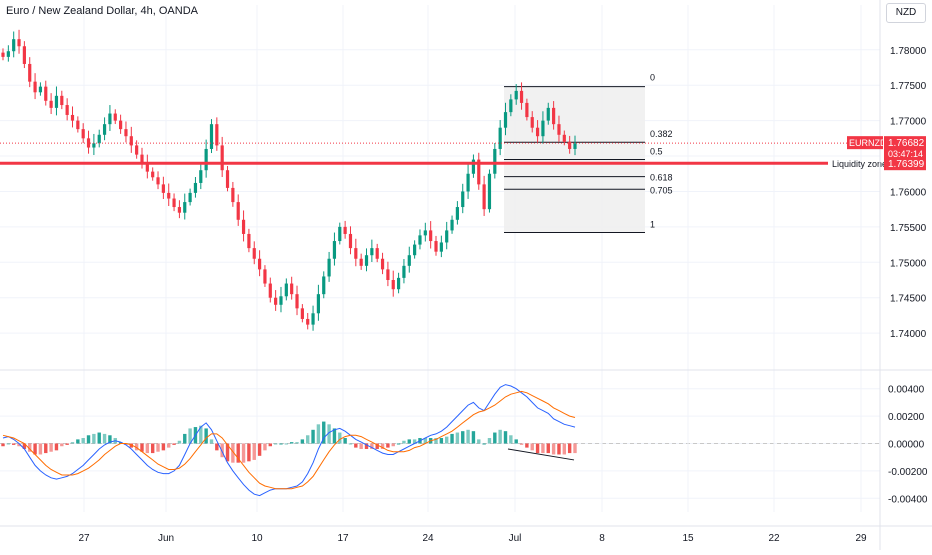  Describe the element at coordinates (908, 86) in the screenshot. I see `price-tick-label: 1.77500` at that location.